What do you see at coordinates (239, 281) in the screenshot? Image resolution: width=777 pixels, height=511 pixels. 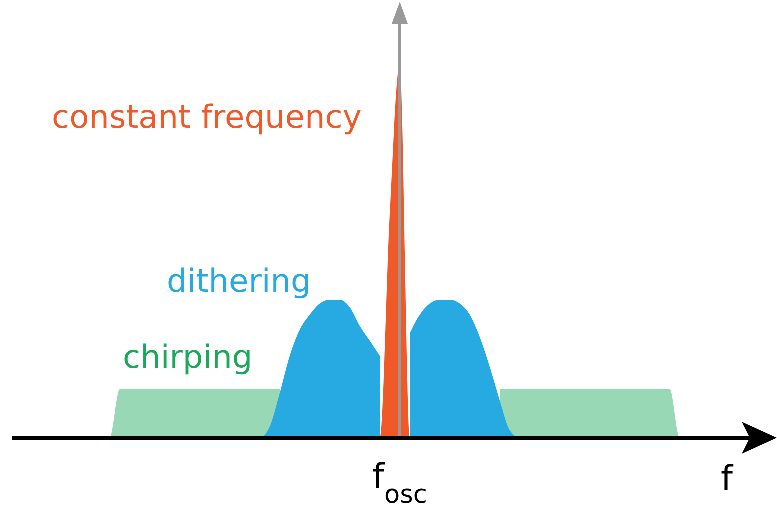 I see `series-label: dithering` at bounding box center [239, 281].